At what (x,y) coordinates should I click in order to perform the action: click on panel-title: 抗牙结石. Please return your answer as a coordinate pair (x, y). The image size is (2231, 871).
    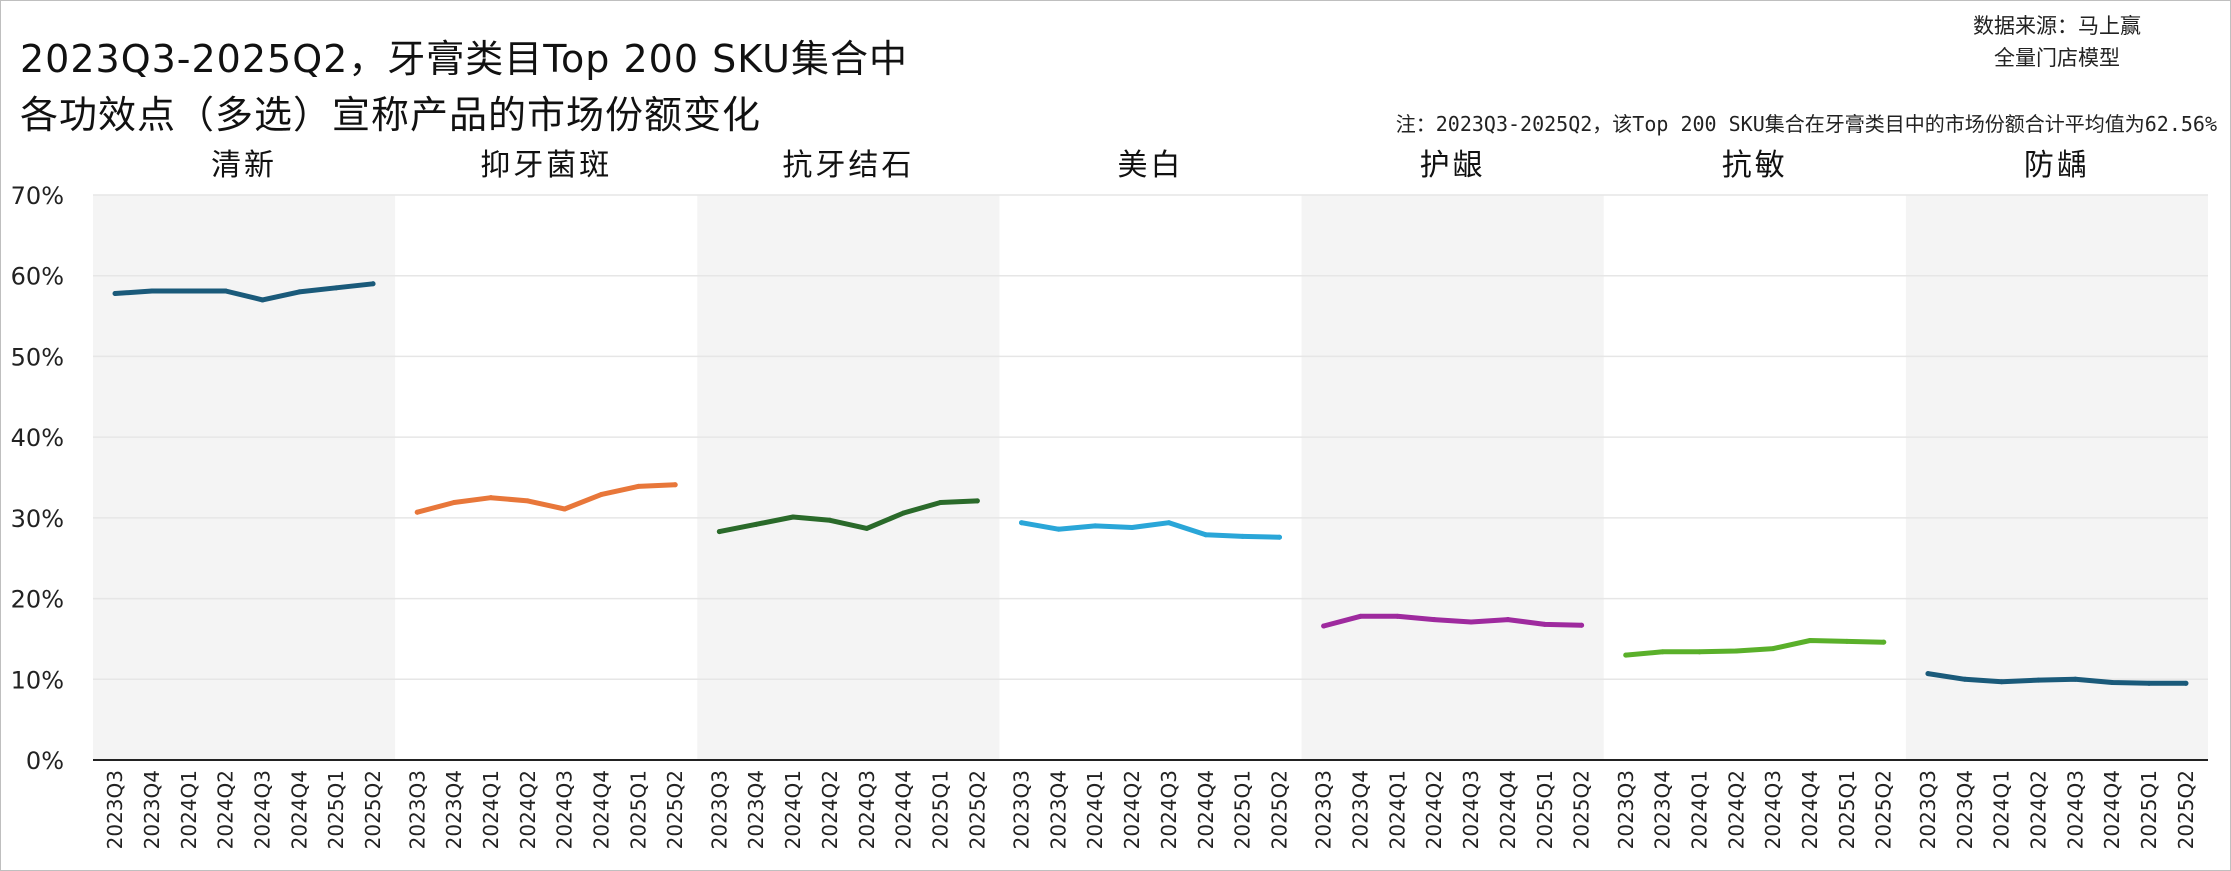
    Looking at the image, I should click on (848, 165).